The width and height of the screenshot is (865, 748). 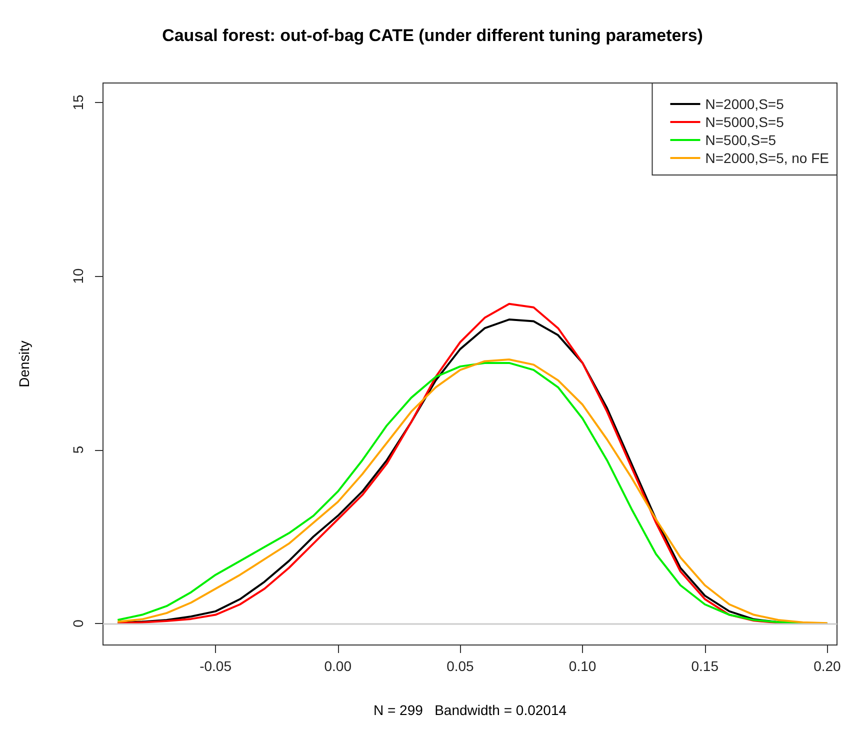 What do you see at coordinates (582, 666) in the screenshot?
I see `x-tick-label: 0.10` at bounding box center [582, 666].